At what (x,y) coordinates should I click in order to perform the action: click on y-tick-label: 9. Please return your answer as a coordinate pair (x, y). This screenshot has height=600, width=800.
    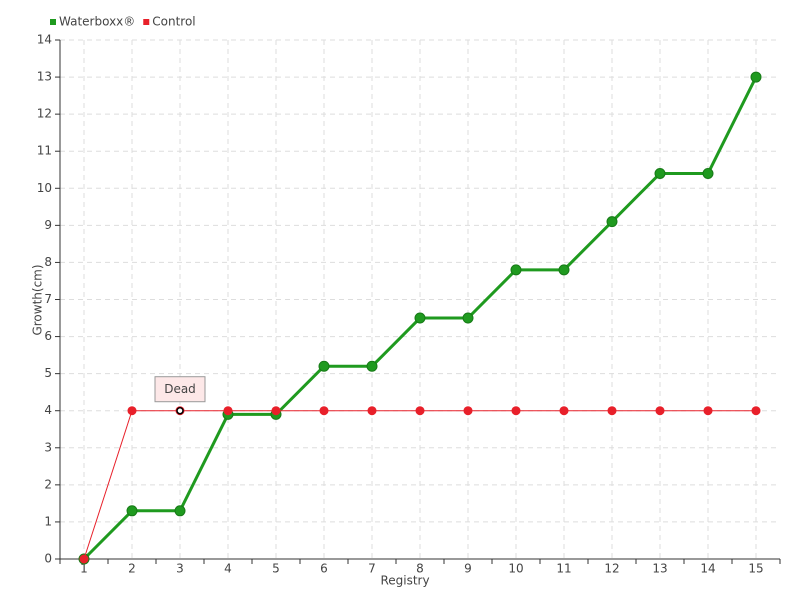
    Looking at the image, I should click on (48, 225).